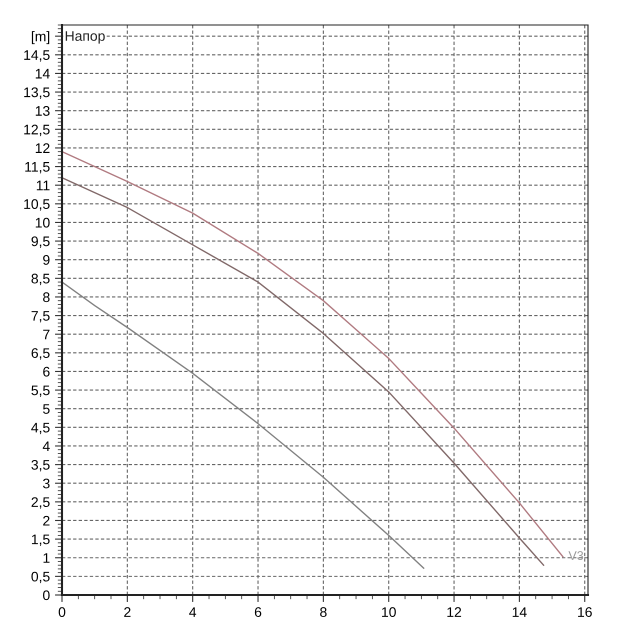  What do you see at coordinates (46, 409) in the screenshot?
I see `y-tick-label: 5` at bounding box center [46, 409].